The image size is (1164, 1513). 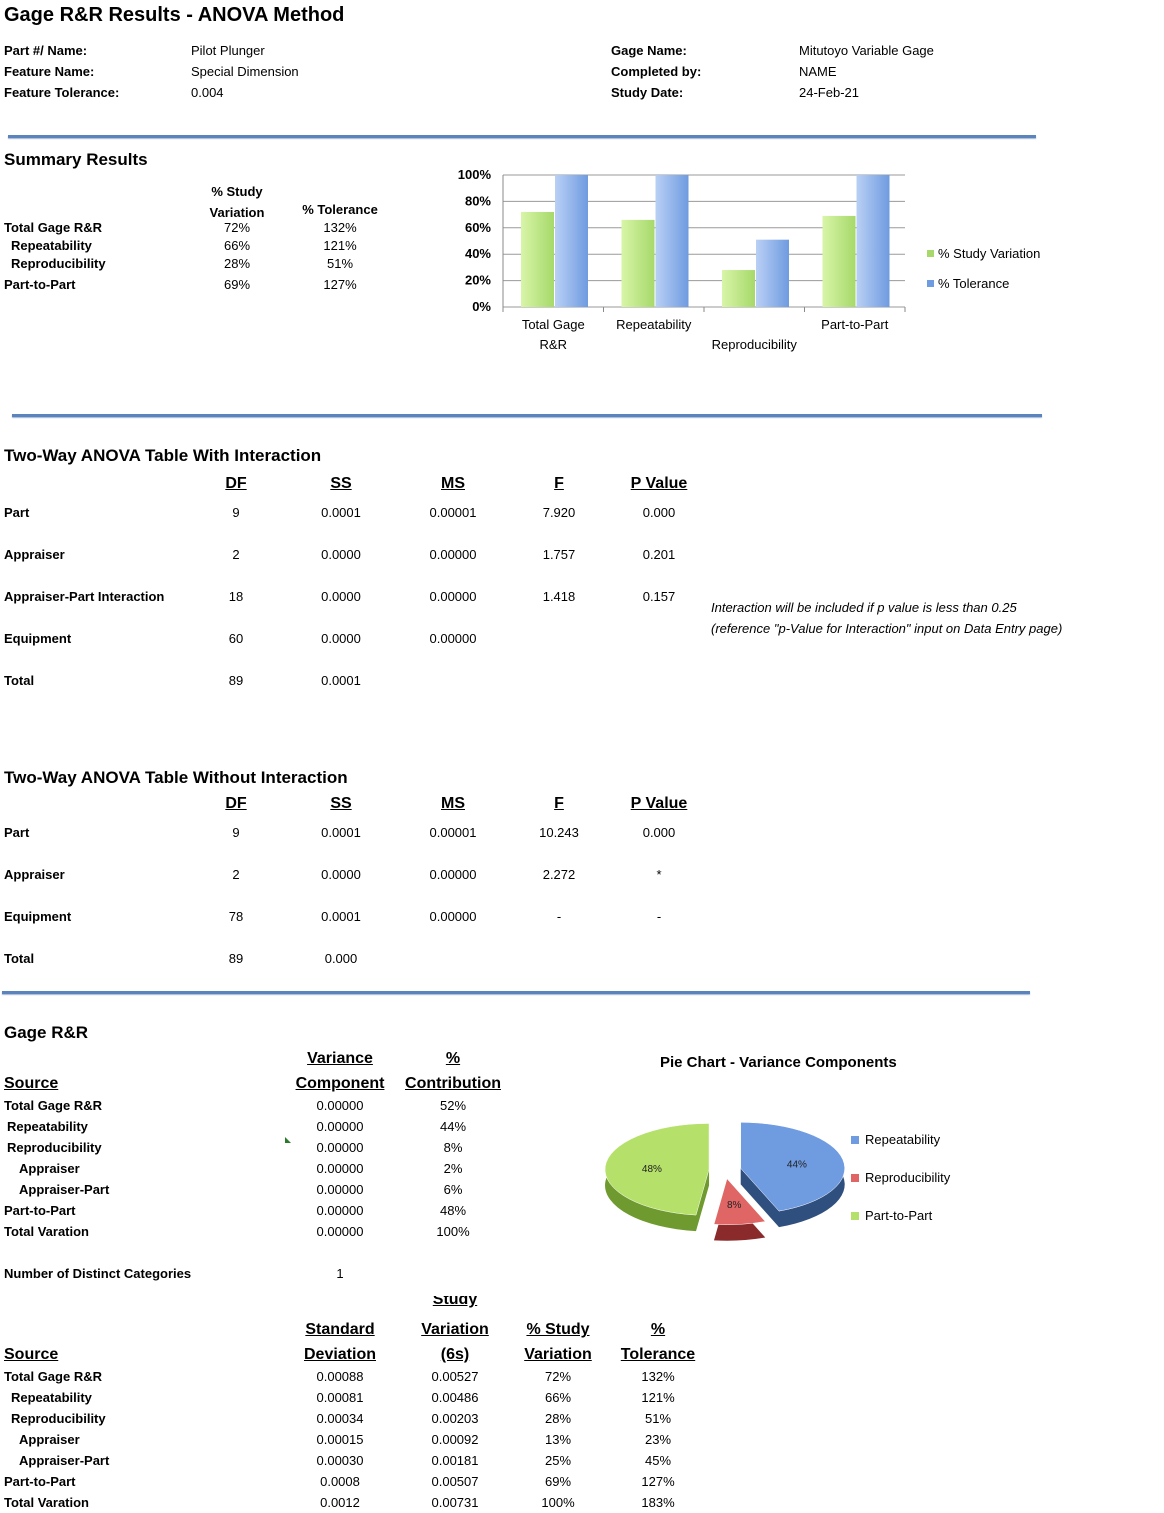 I want to click on summary-row-tolerance: 51%, so click(x=340, y=263).